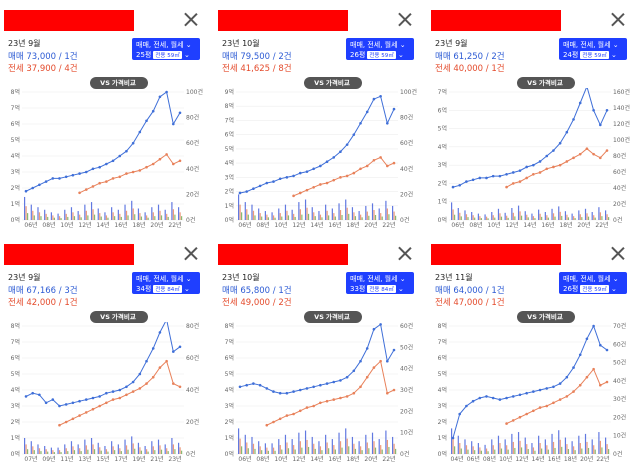 The height and width of the screenshot is (464, 640). Describe the element at coordinates (174, 224) in the screenshot. I see `x-tick: 22년` at that location.